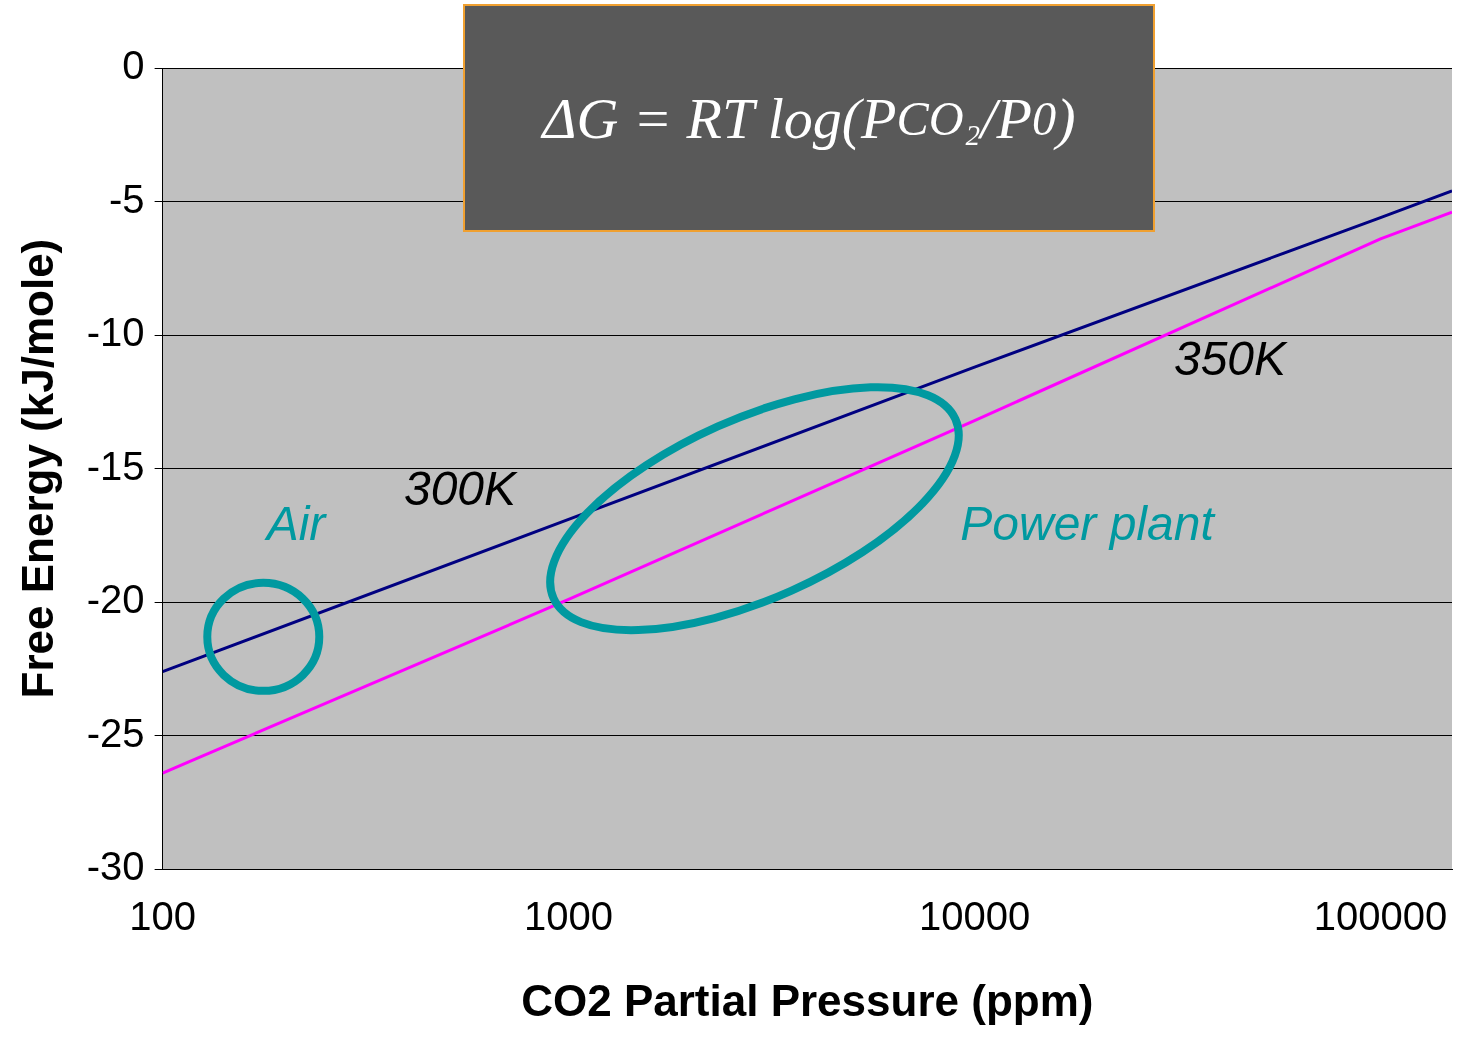  Describe the element at coordinates (115, 332) in the screenshot. I see `y-tick-label: -10` at that location.